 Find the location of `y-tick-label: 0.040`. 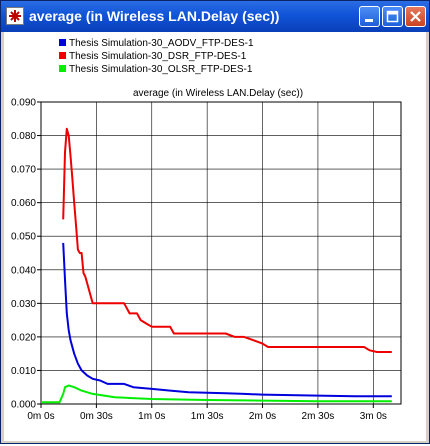

y-tick-label: 0.040 is located at coordinates (23, 270).